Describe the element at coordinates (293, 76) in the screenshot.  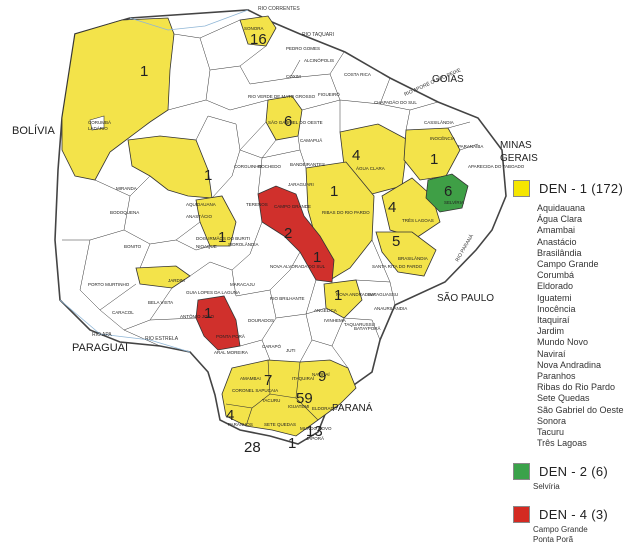
I see `municipality-label: COXIM` at that location.